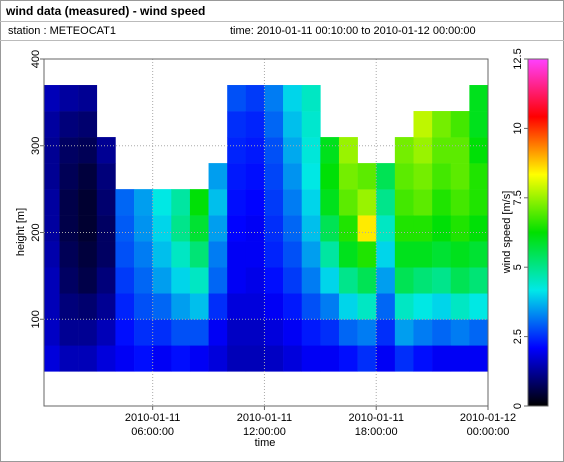  What do you see at coordinates (518, 58) in the screenshot?
I see `colorbar-tick-label: 12.5` at bounding box center [518, 58].